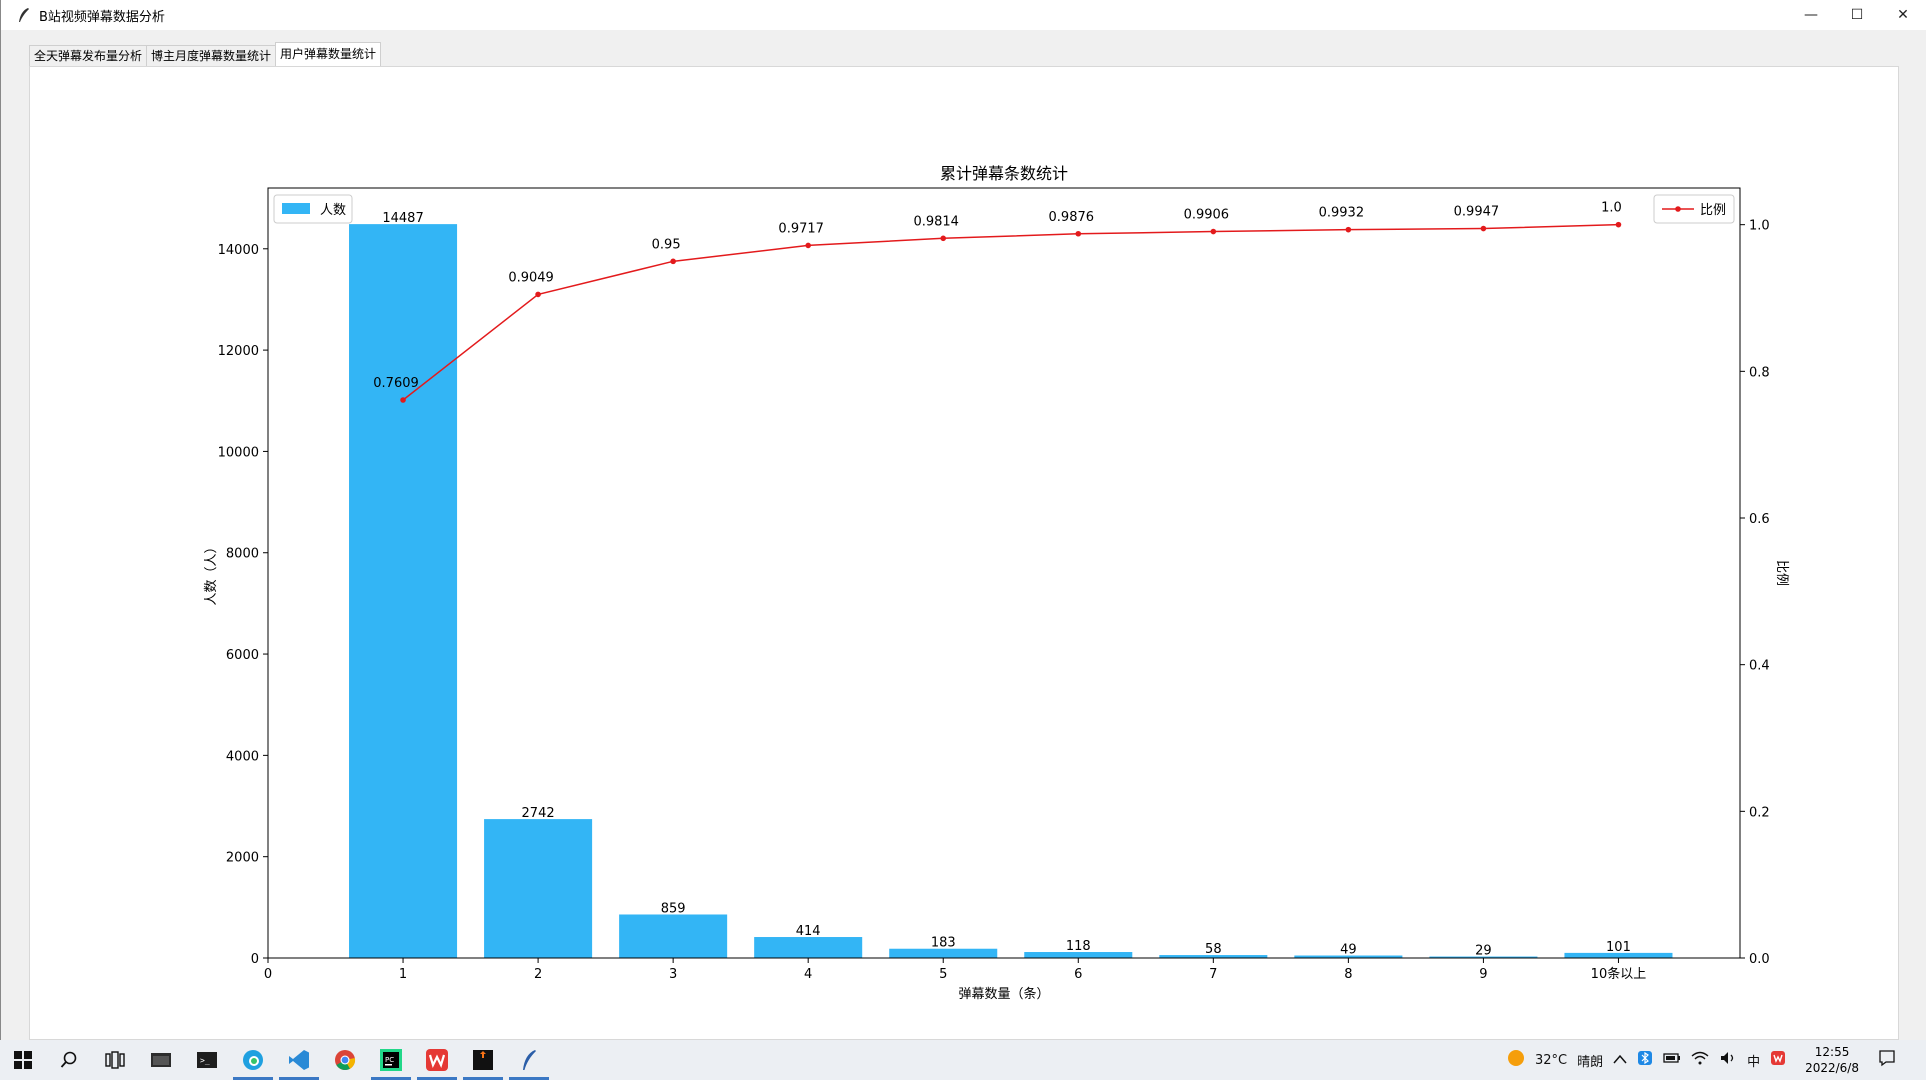 The image size is (1926, 1080). What do you see at coordinates (253, 1060) in the screenshot?
I see `edge-browser-icon` at bounding box center [253, 1060].